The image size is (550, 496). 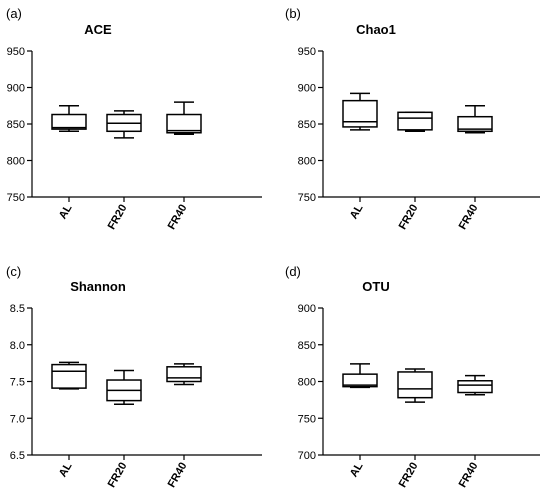 I want to click on panel-label: (c), so click(x=13, y=271).